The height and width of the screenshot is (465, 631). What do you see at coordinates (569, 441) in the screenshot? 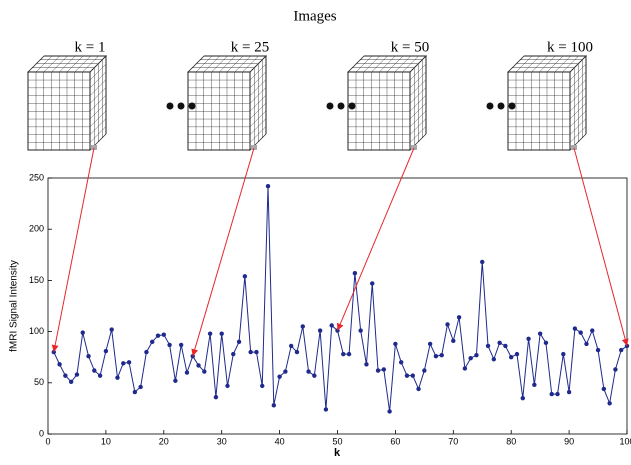
I see `x-tick-label: 90` at bounding box center [569, 441].